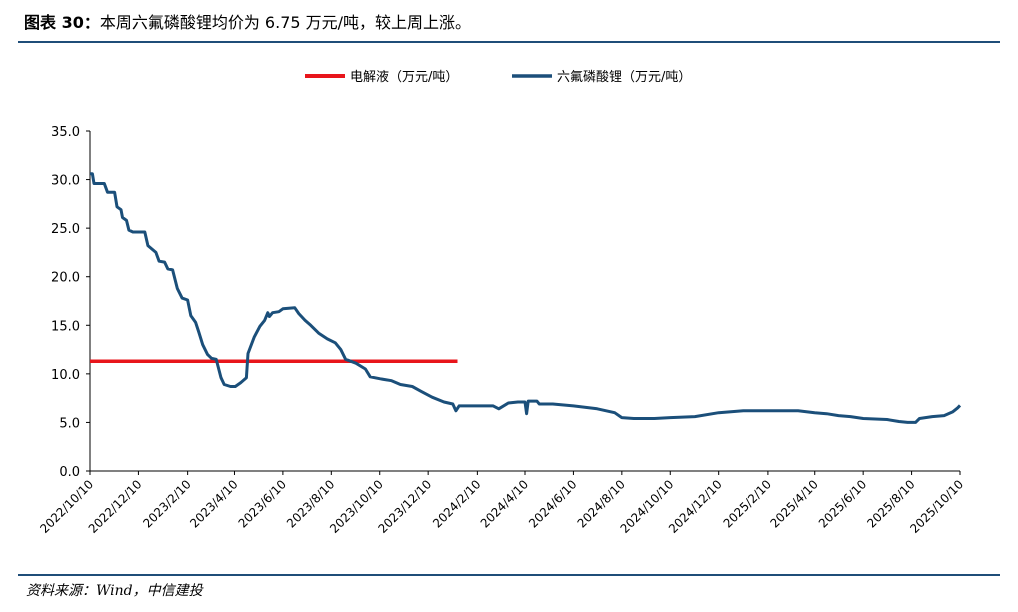 This screenshot has height=612, width=1018. What do you see at coordinates (456, 503) in the screenshot?
I see `x-tick-label: 2024/2/10` at bounding box center [456, 503].